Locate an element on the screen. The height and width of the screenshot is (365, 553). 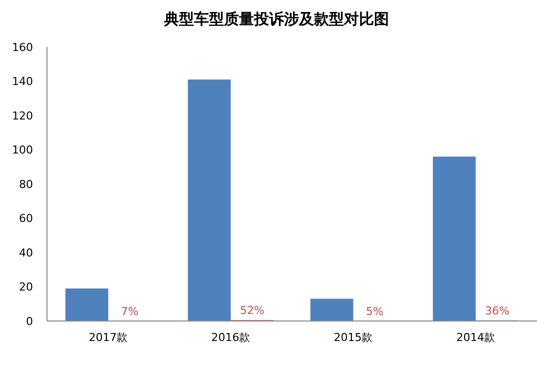
x-tick-label: 2017款 is located at coordinates (108, 337).